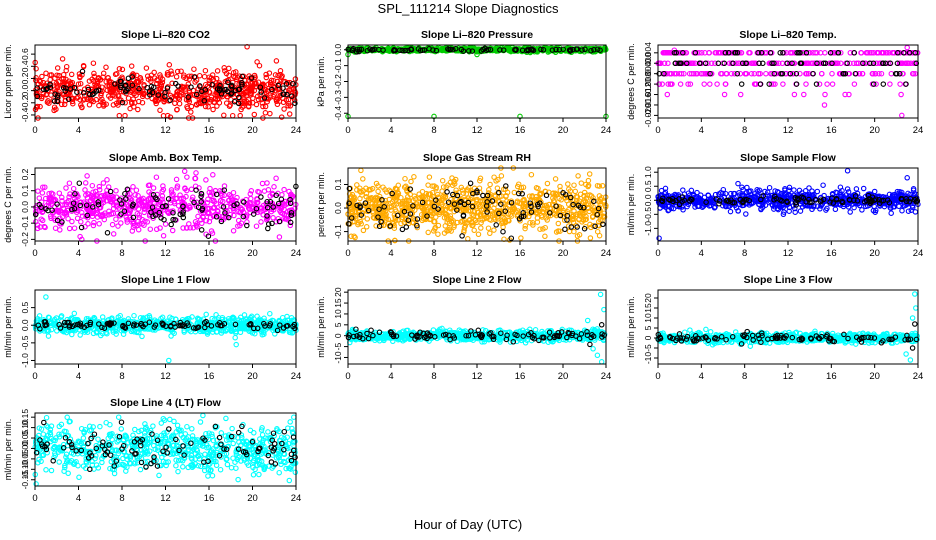 This screenshot has width=936, height=540. What do you see at coordinates (78, 253) in the screenshot?
I see `x-tick-label: 4` at bounding box center [78, 253].